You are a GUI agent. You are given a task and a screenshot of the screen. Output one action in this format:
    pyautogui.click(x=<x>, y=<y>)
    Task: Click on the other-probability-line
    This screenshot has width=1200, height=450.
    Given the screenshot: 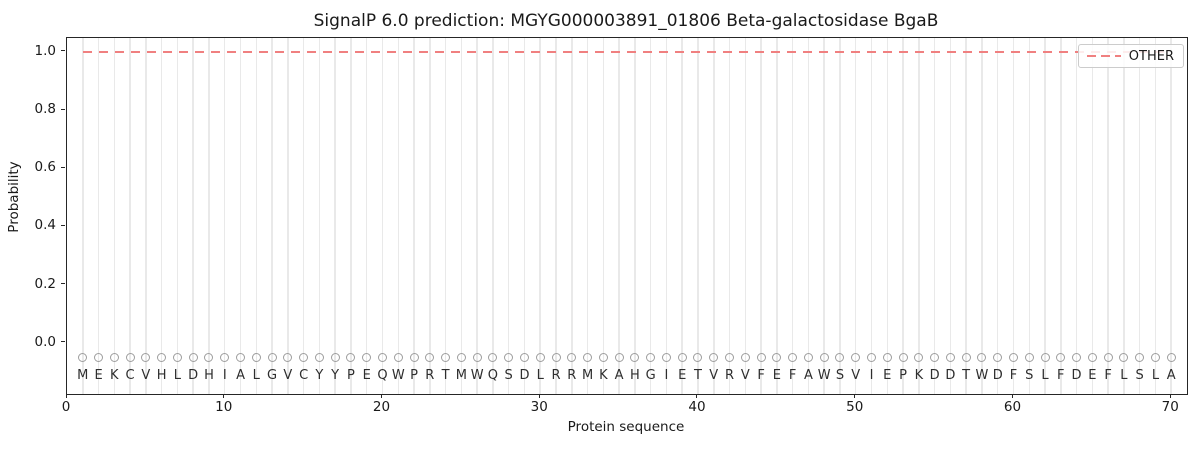 What is the action you would take?
    pyautogui.click(x=627, y=51)
    